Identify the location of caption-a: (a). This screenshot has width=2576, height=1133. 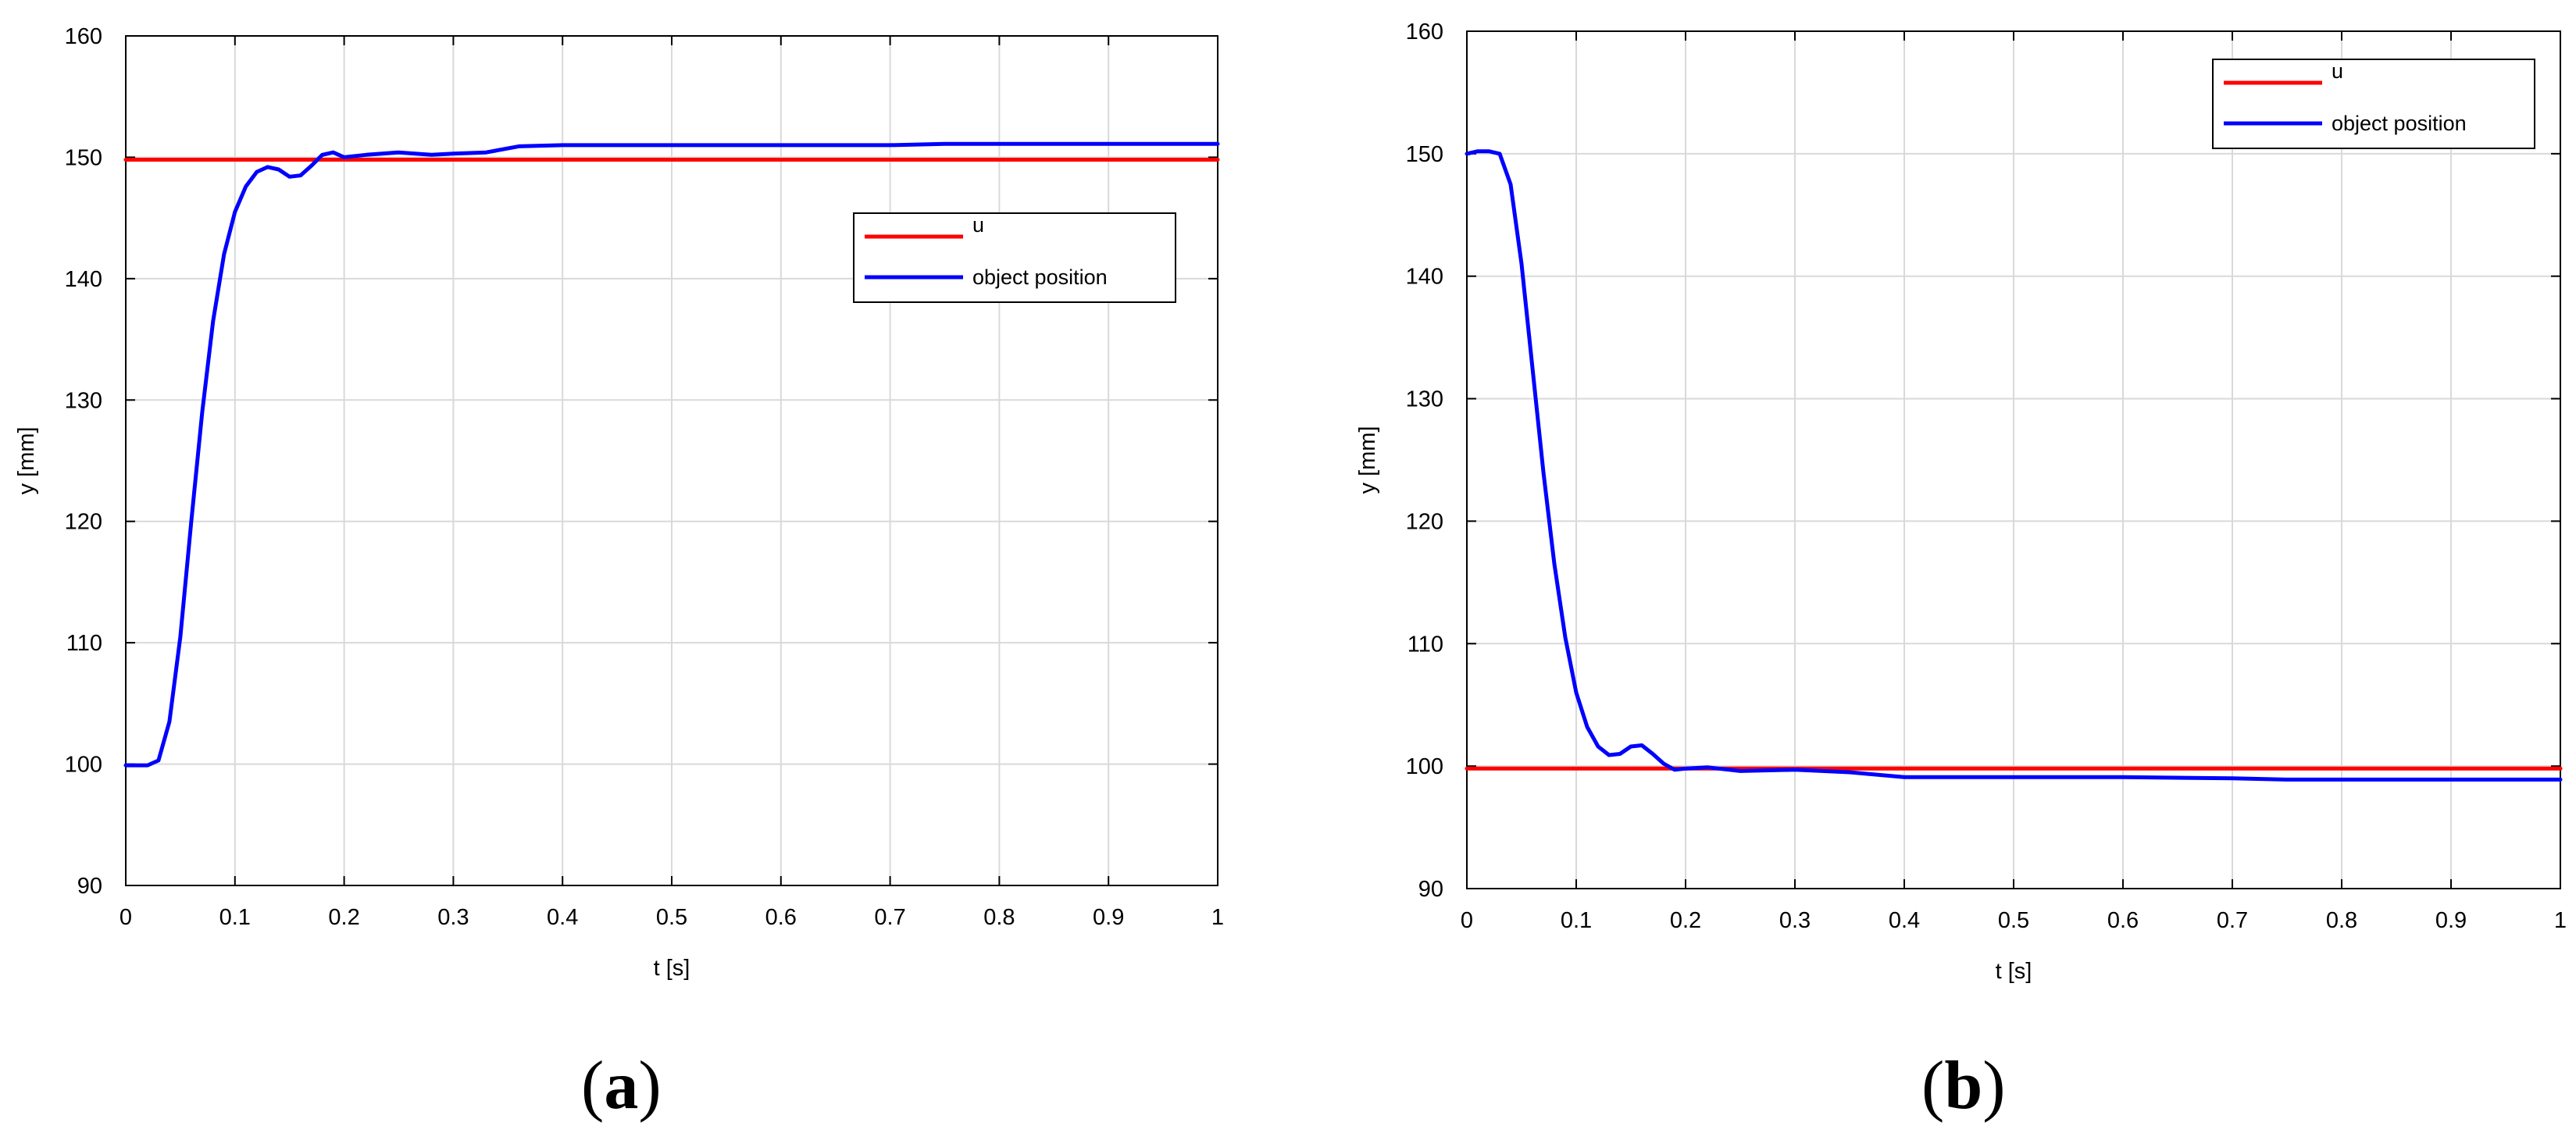
(621, 1085).